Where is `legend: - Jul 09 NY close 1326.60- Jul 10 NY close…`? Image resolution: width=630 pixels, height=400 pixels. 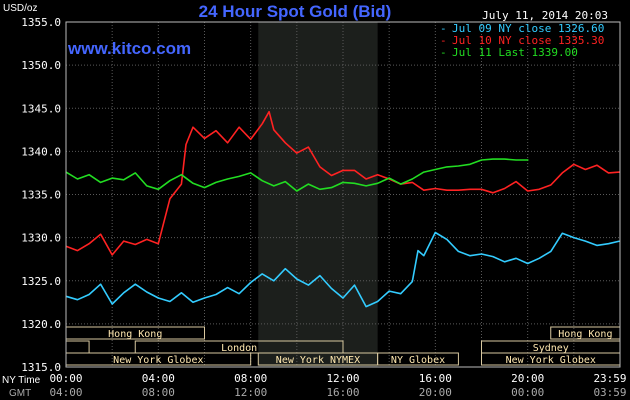
legend: - Jul 09 NY close 1326.60- Jul 10 NY close… is located at coordinates (522, 40).